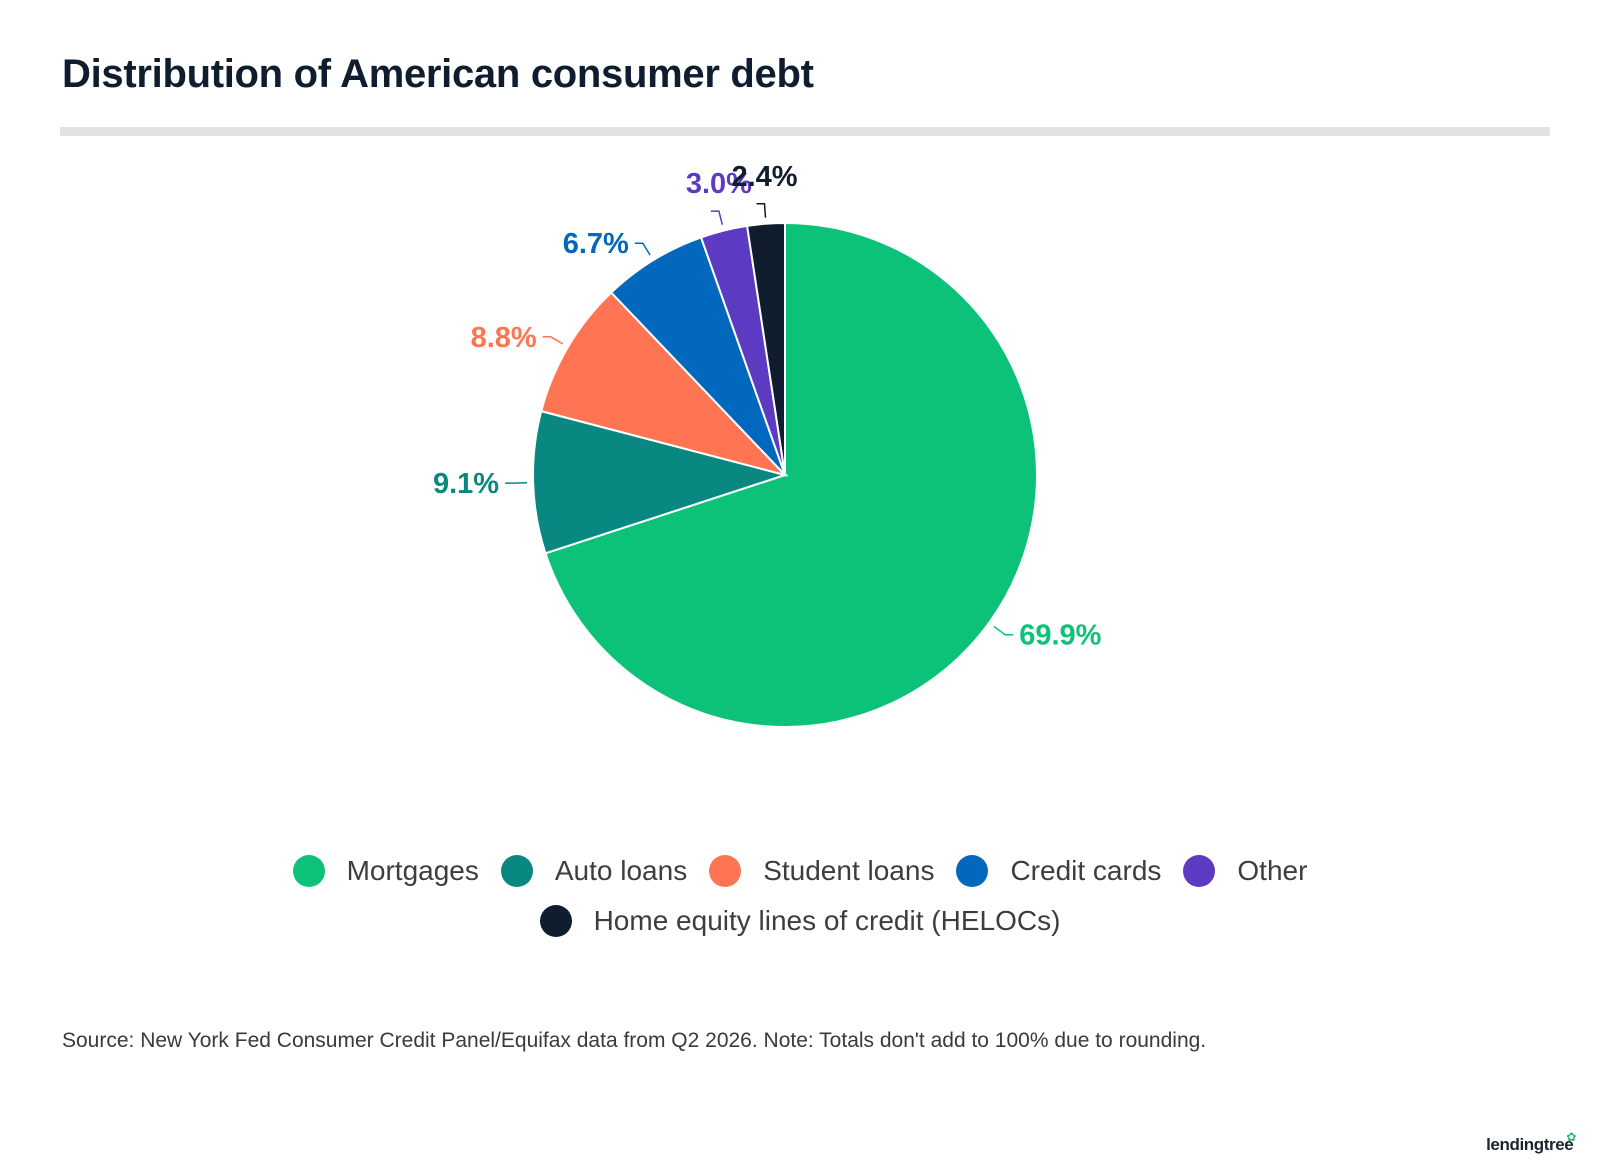 This screenshot has height=1170, width=1600. I want to click on legend-item-auto-loans: Auto loans, so click(594, 871).